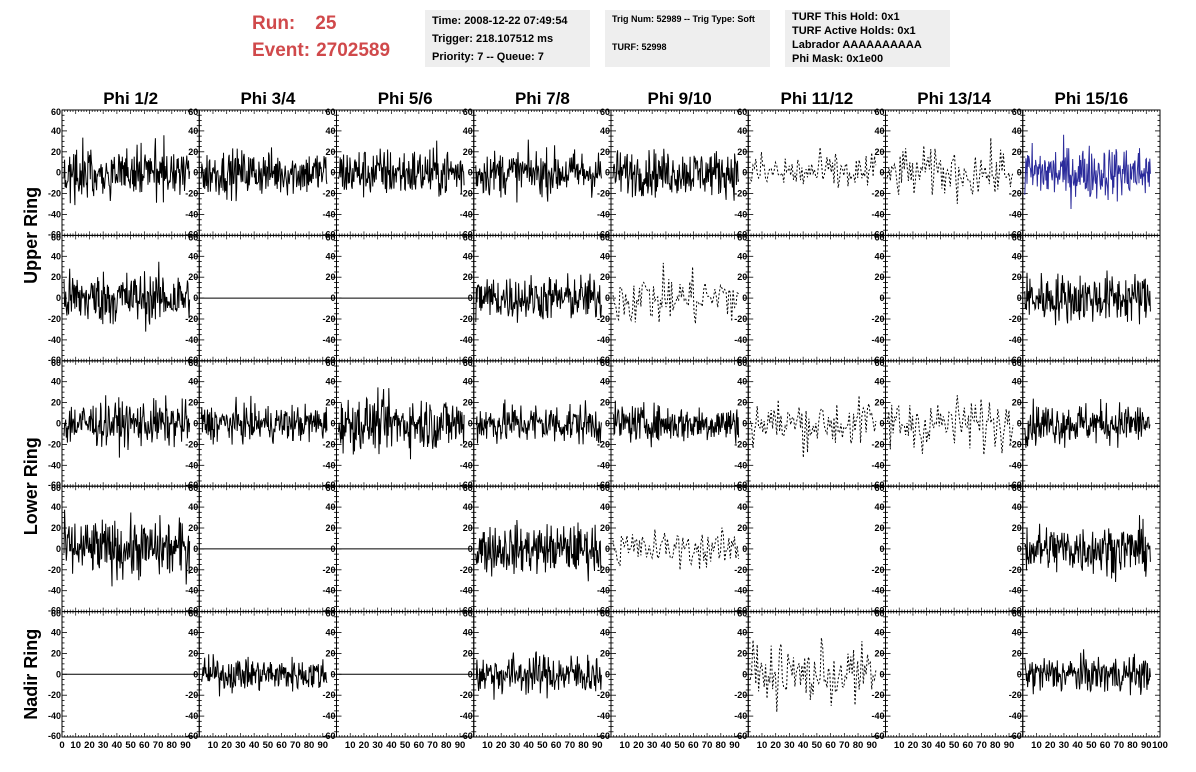 Image resolution: width=1196 pixels, height=772 pixels. I want to click on column-title: Phi 9/10, so click(679, 98).